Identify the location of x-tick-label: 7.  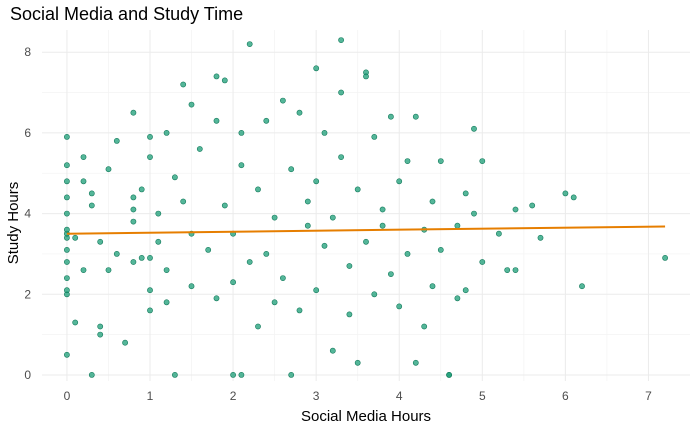
(648, 396).